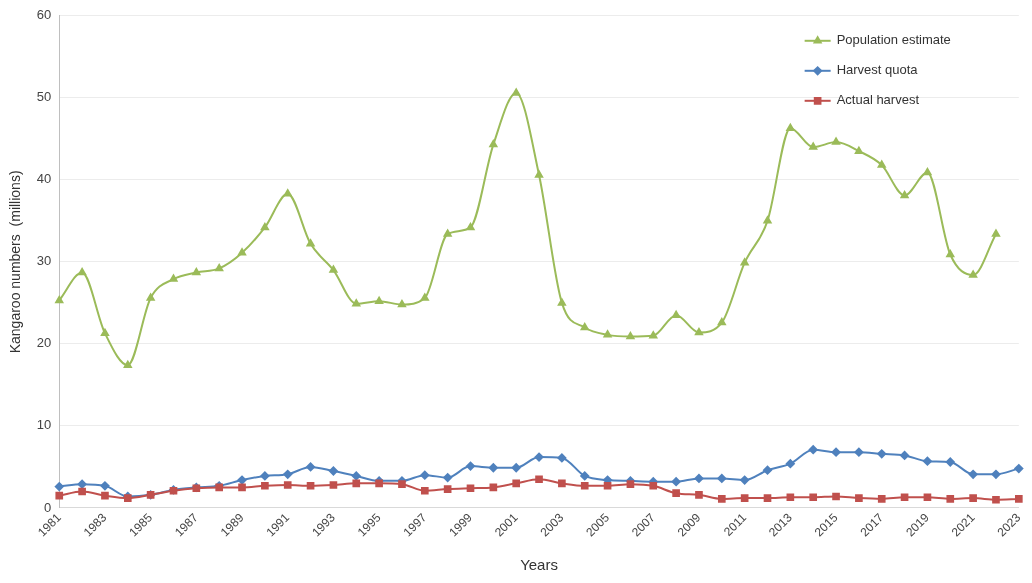  What do you see at coordinates (48, 507) in the screenshot?
I see `y-tick-label: 0` at bounding box center [48, 507].